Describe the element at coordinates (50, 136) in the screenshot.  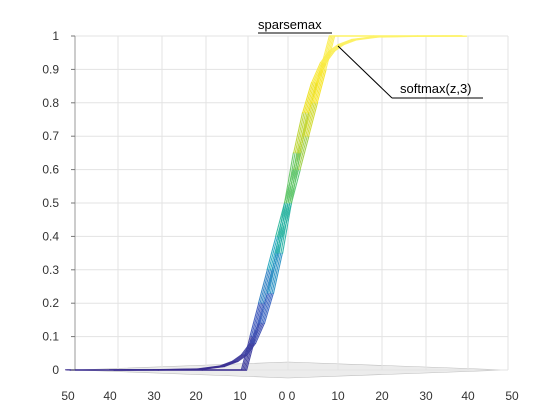
I see `y-tick-label: 0.7` at that location.